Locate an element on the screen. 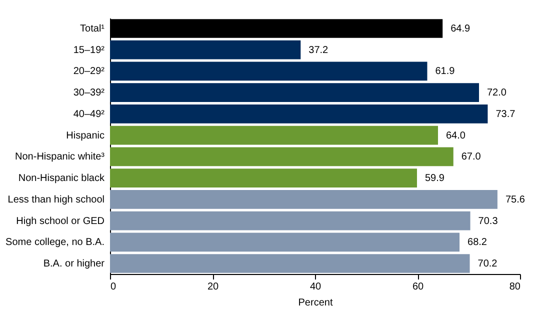  y-tick-label: Non-Hispanic white³ is located at coordinates (60, 157).